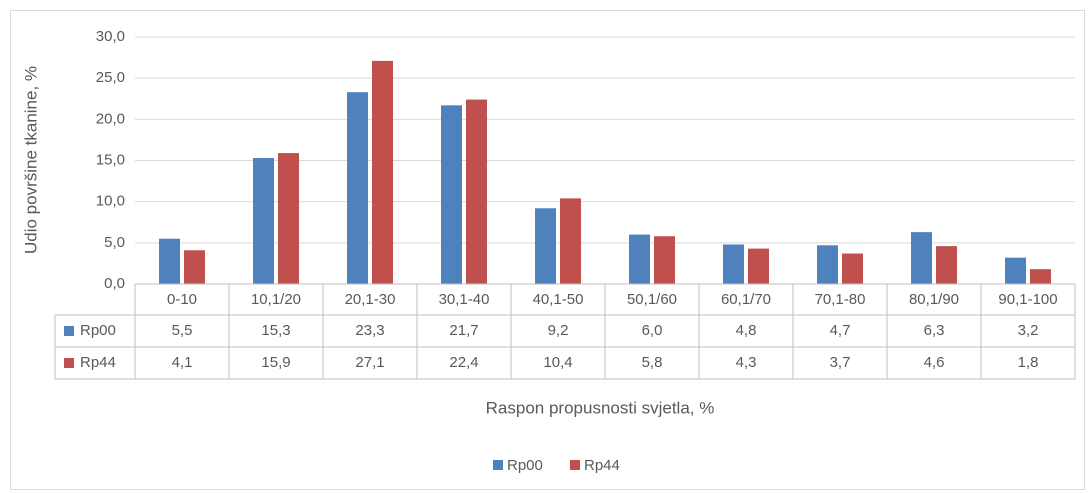 The width and height of the screenshot is (1092, 494). Describe the element at coordinates (110, 36) in the screenshot. I see `y-tick-label: 30,0` at that location.